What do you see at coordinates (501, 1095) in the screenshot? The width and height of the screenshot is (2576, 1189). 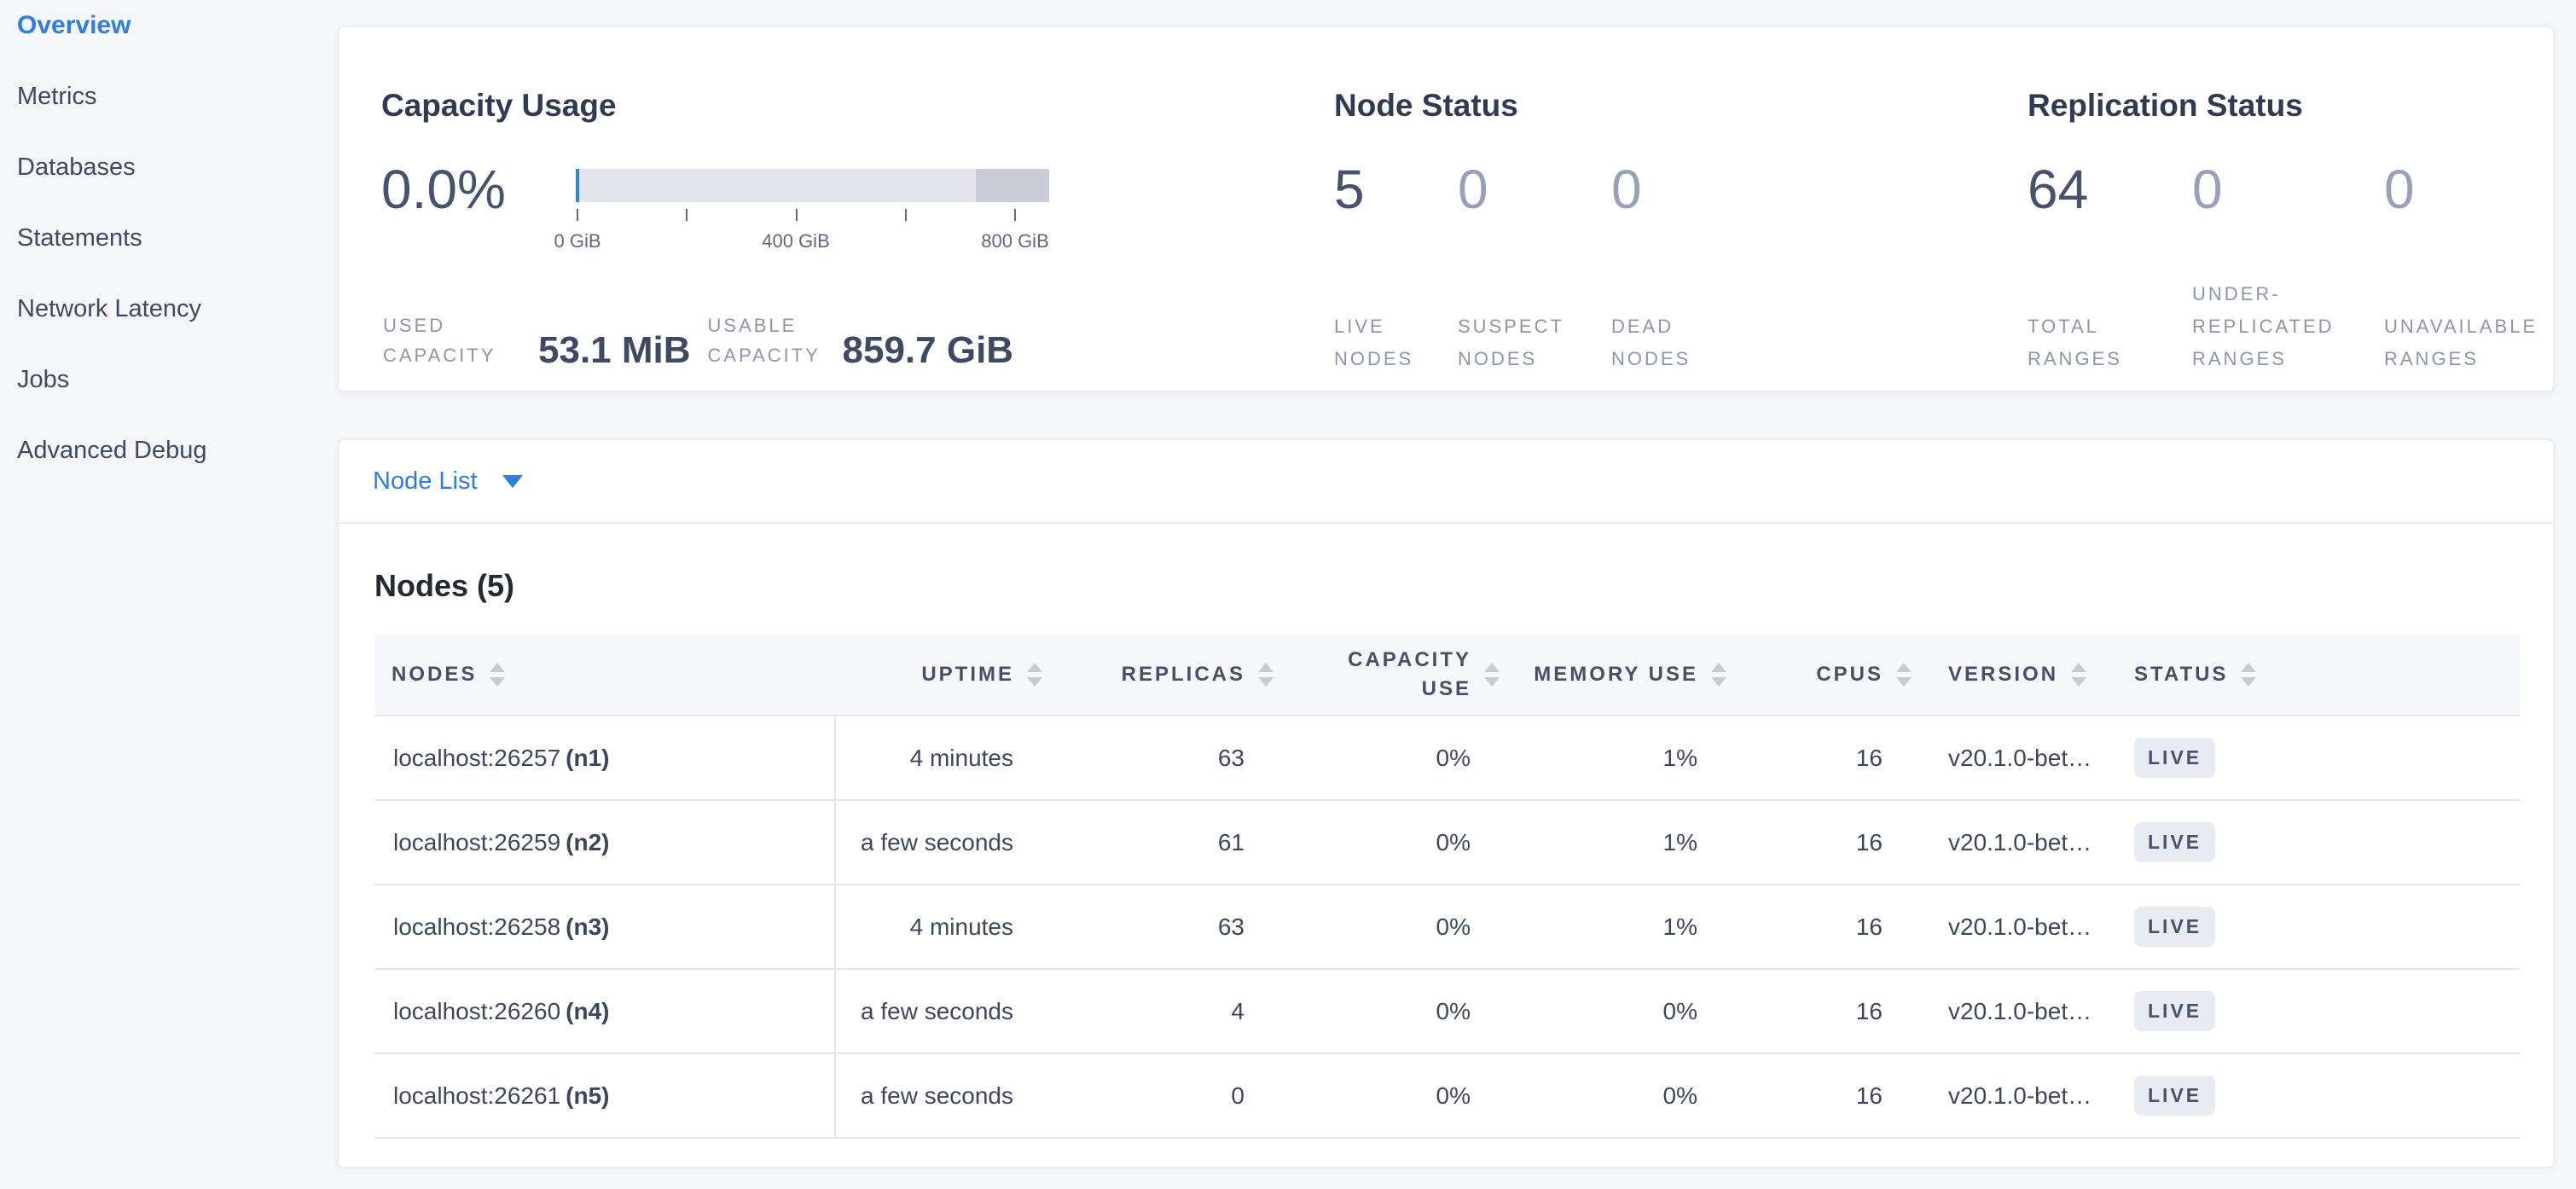 I see `cell-node-name: localhost:26261 (n5)` at bounding box center [501, 1095].